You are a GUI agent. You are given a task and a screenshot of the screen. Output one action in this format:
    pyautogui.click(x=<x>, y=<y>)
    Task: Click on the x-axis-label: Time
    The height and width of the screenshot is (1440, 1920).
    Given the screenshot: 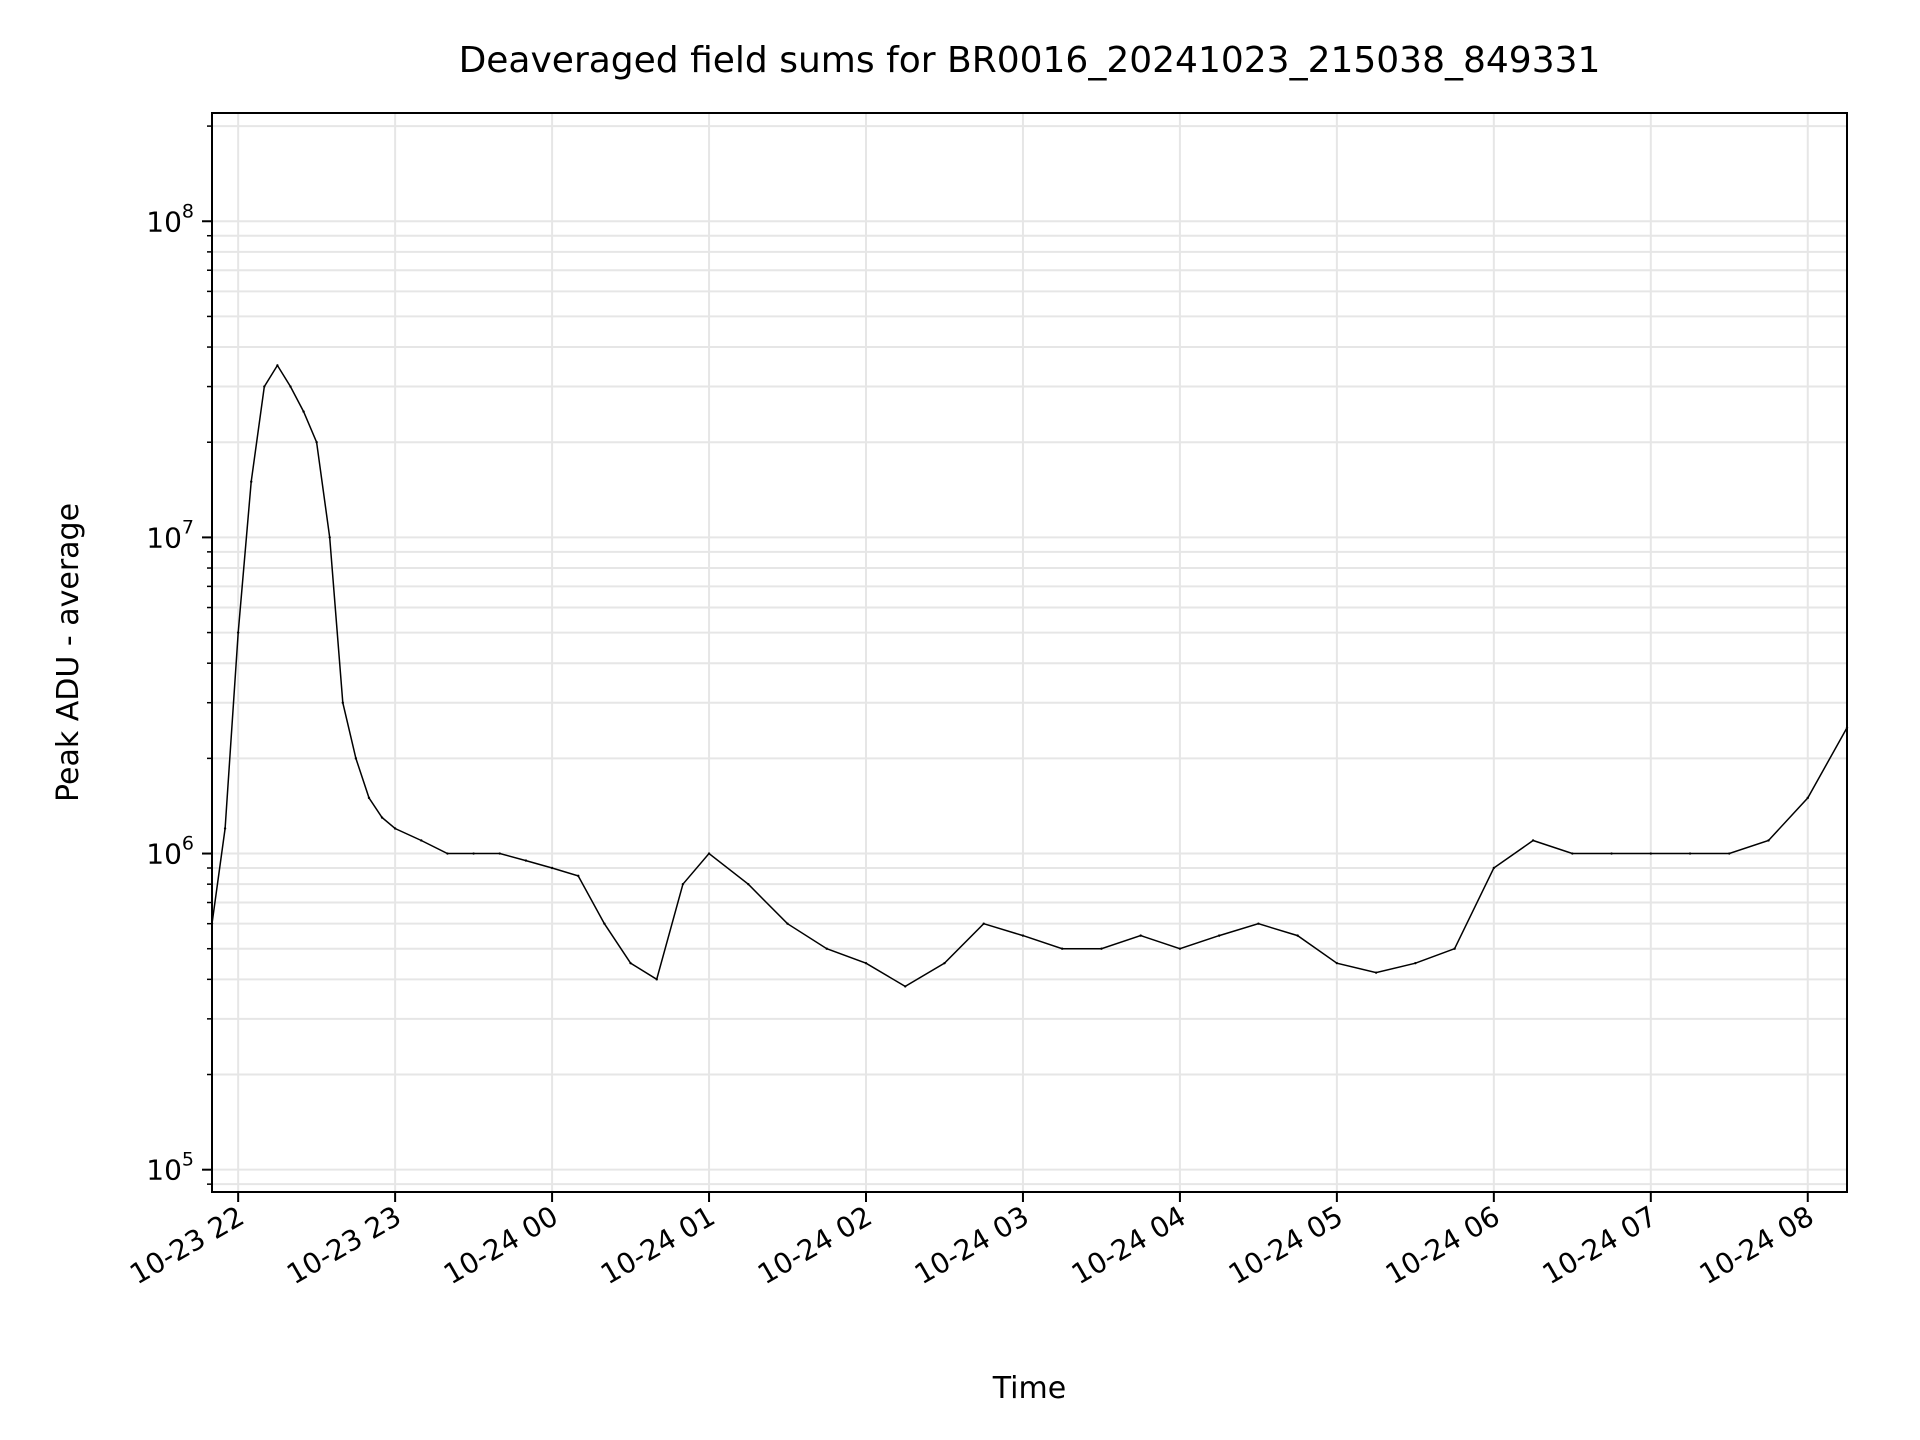 What is the action you would take?
    pyautogui.click(x=1029, y=1388)
    